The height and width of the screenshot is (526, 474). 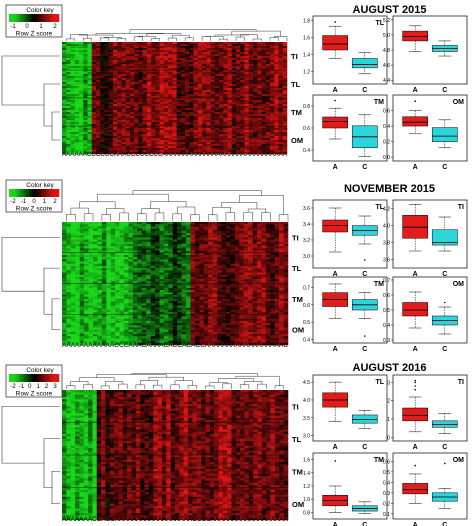 What do you see at coordinates (386, 210) in the screenshot?
I see `boxplot-ytick: 4.2` at bounding box center [386, 210].